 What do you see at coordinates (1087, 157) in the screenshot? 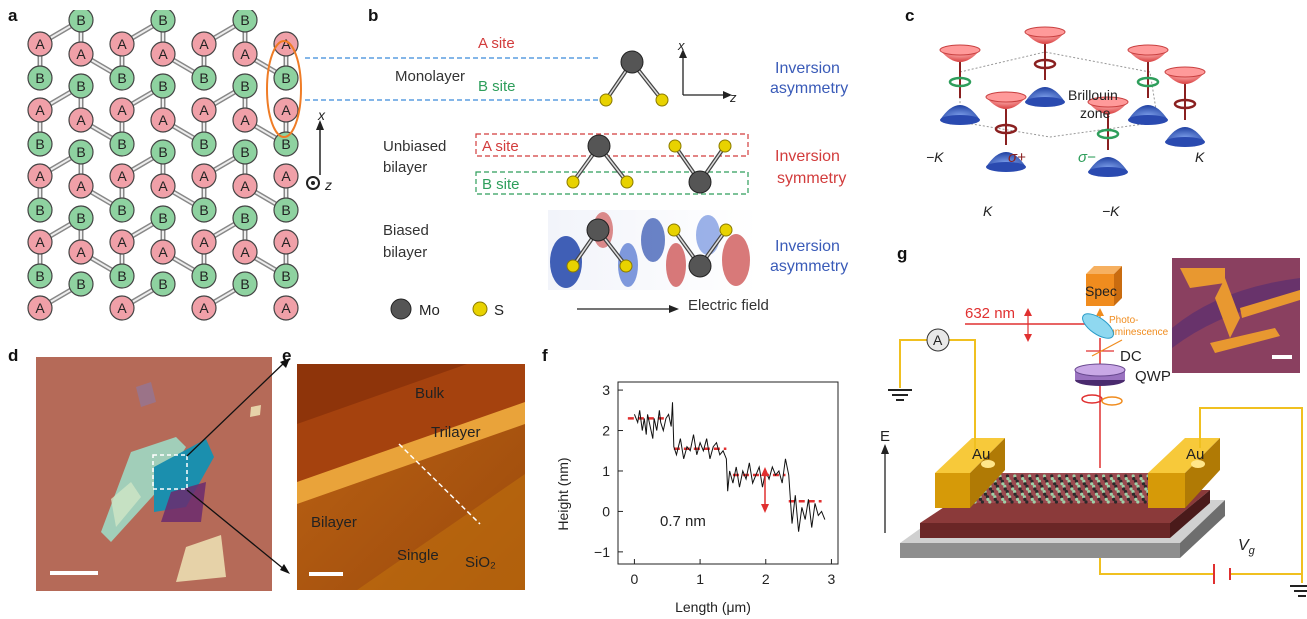
I see `sigma-minus-label: σ−` at bounding box center [1087, 157].